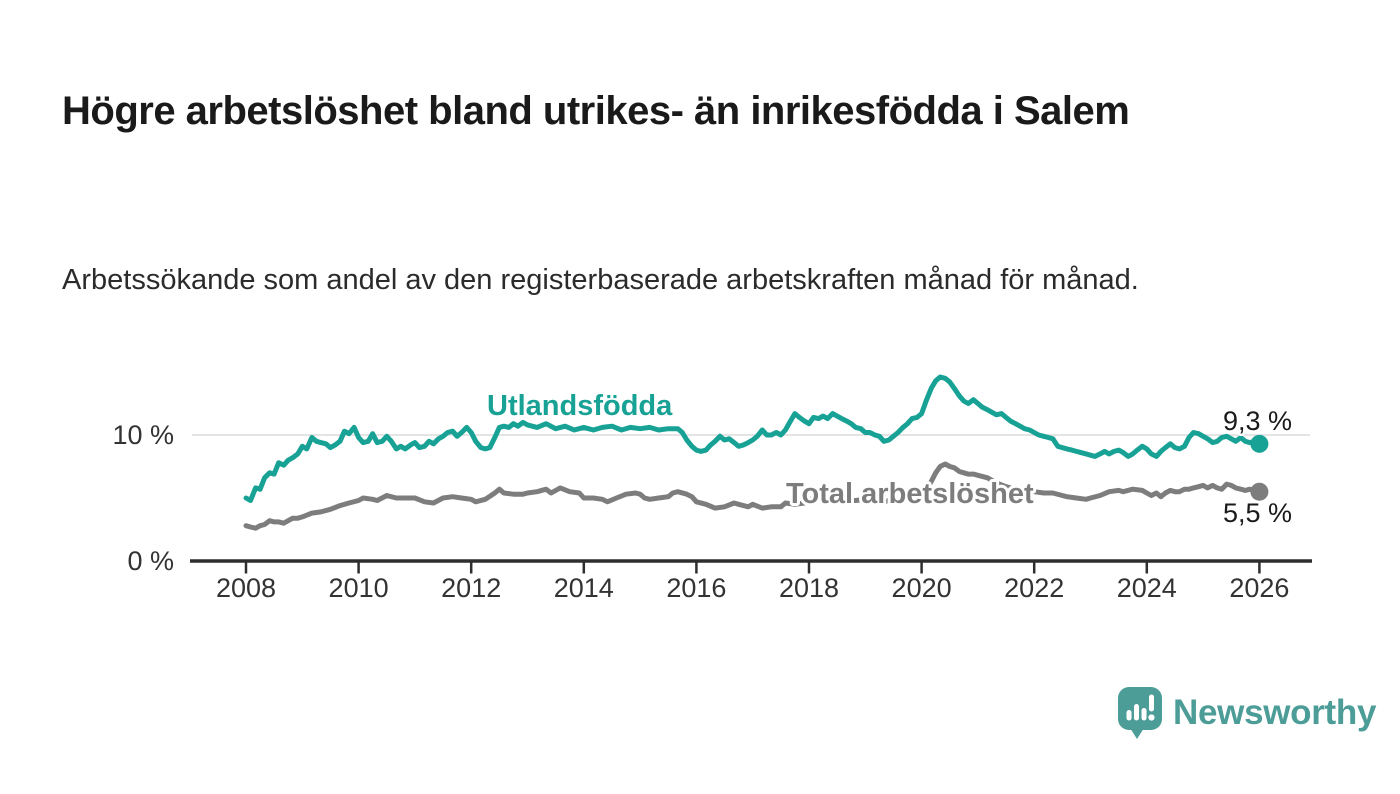 The image size is (1400, 794). Describe the element at coordinates (1275, 712) in the screenshot. I see `newsworthy-logo-text: Newsworthy` at that location.